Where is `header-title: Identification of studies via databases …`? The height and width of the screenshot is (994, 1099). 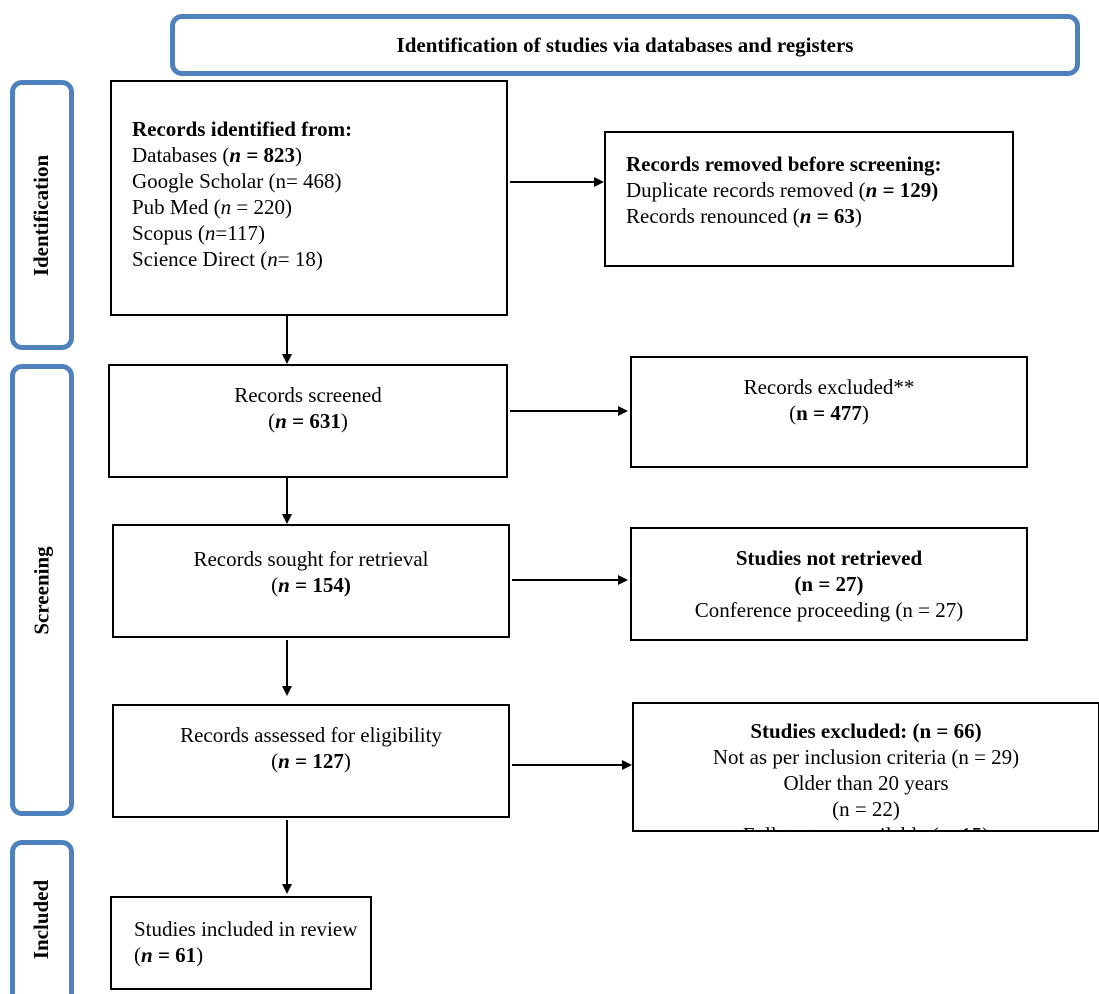 header-title: Identification of studies via databases … is located at coordinates (625, 44).